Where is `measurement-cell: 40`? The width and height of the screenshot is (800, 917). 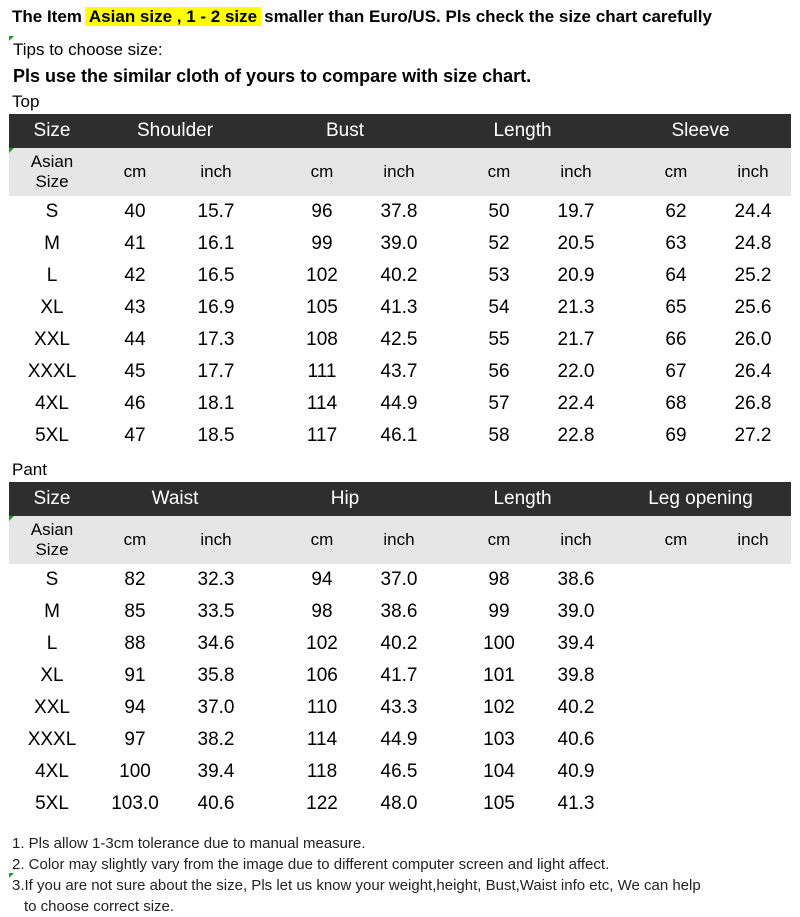 measurement-cell: 40 is located at coordinates (135, 211).